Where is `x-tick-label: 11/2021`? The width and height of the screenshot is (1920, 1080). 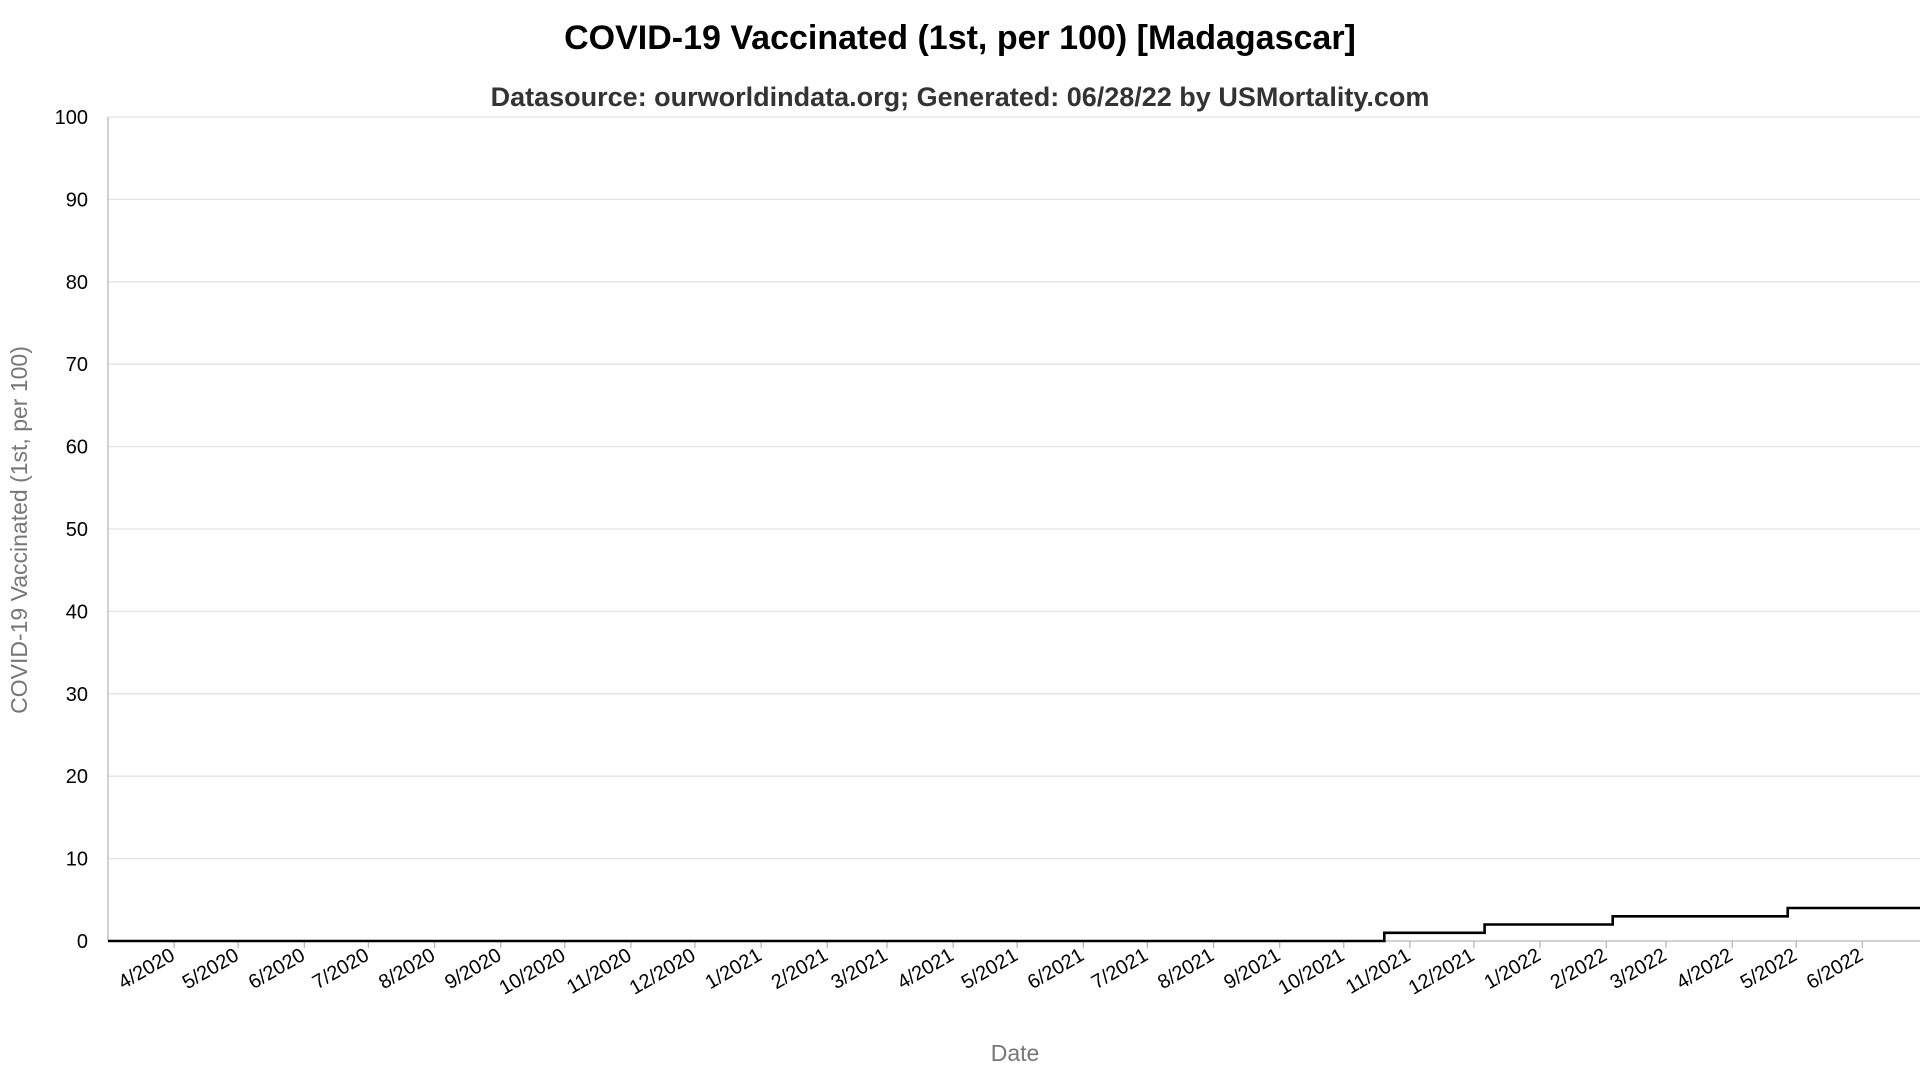
x-tick-label: 11/2021 is located at coordinates (1378, 971).